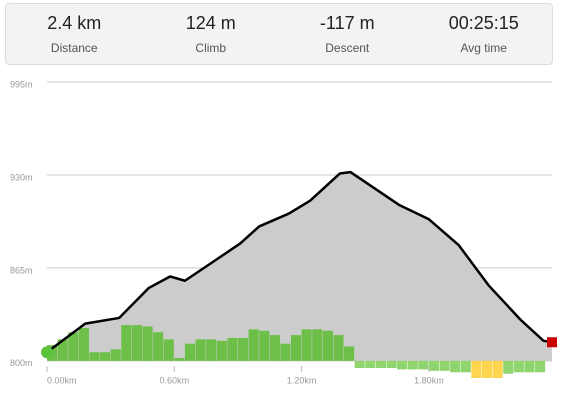  Describe the element at coordinates (210, 23) in the screenshot. I see `stat-value: 124 m` at that location.